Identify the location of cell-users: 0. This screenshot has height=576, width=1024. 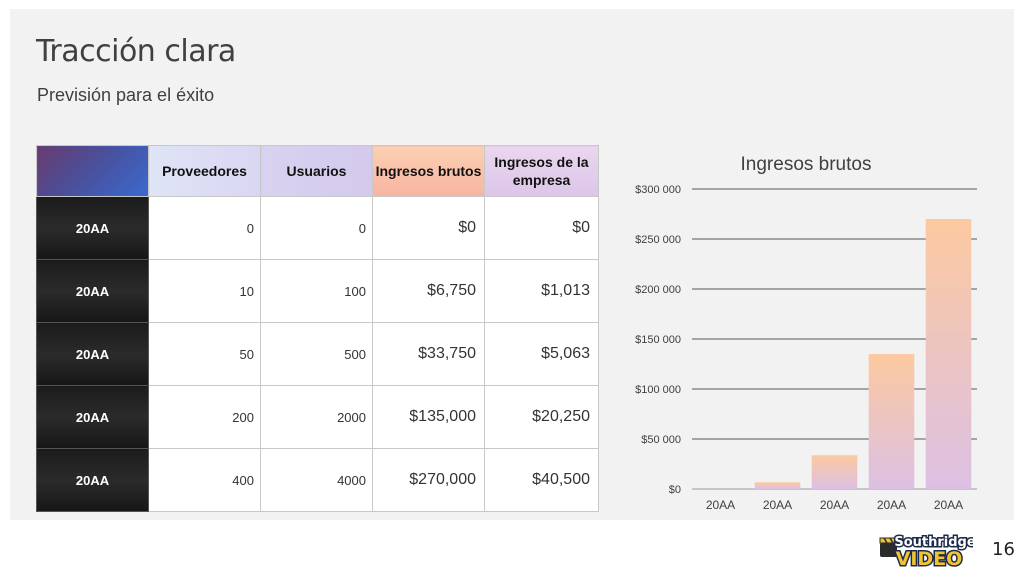
(316, 228).